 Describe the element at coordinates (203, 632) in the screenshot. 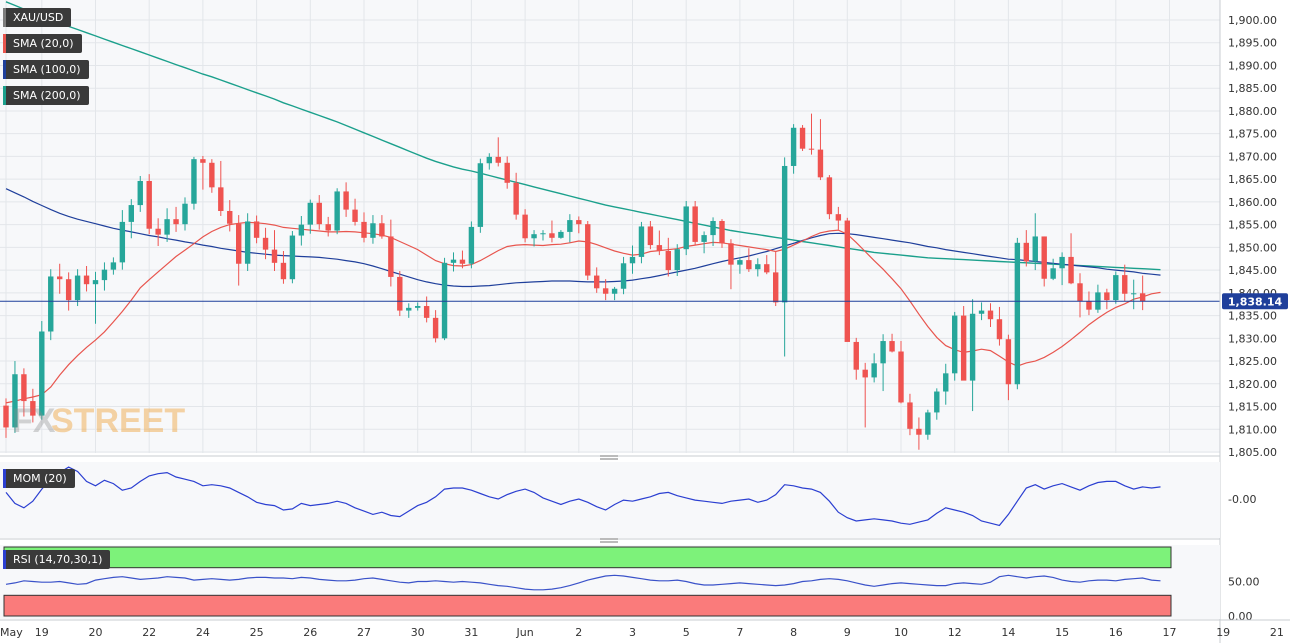

I see `time-tick-label: 24` at that location.